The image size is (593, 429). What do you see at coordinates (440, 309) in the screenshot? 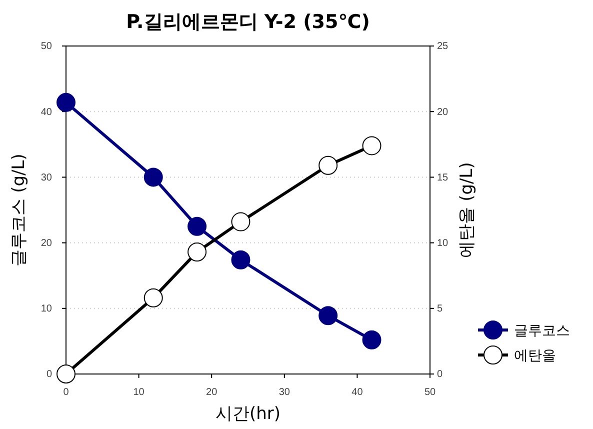
I see `y2-tick-label: 5` at bounding box center [440, 309].